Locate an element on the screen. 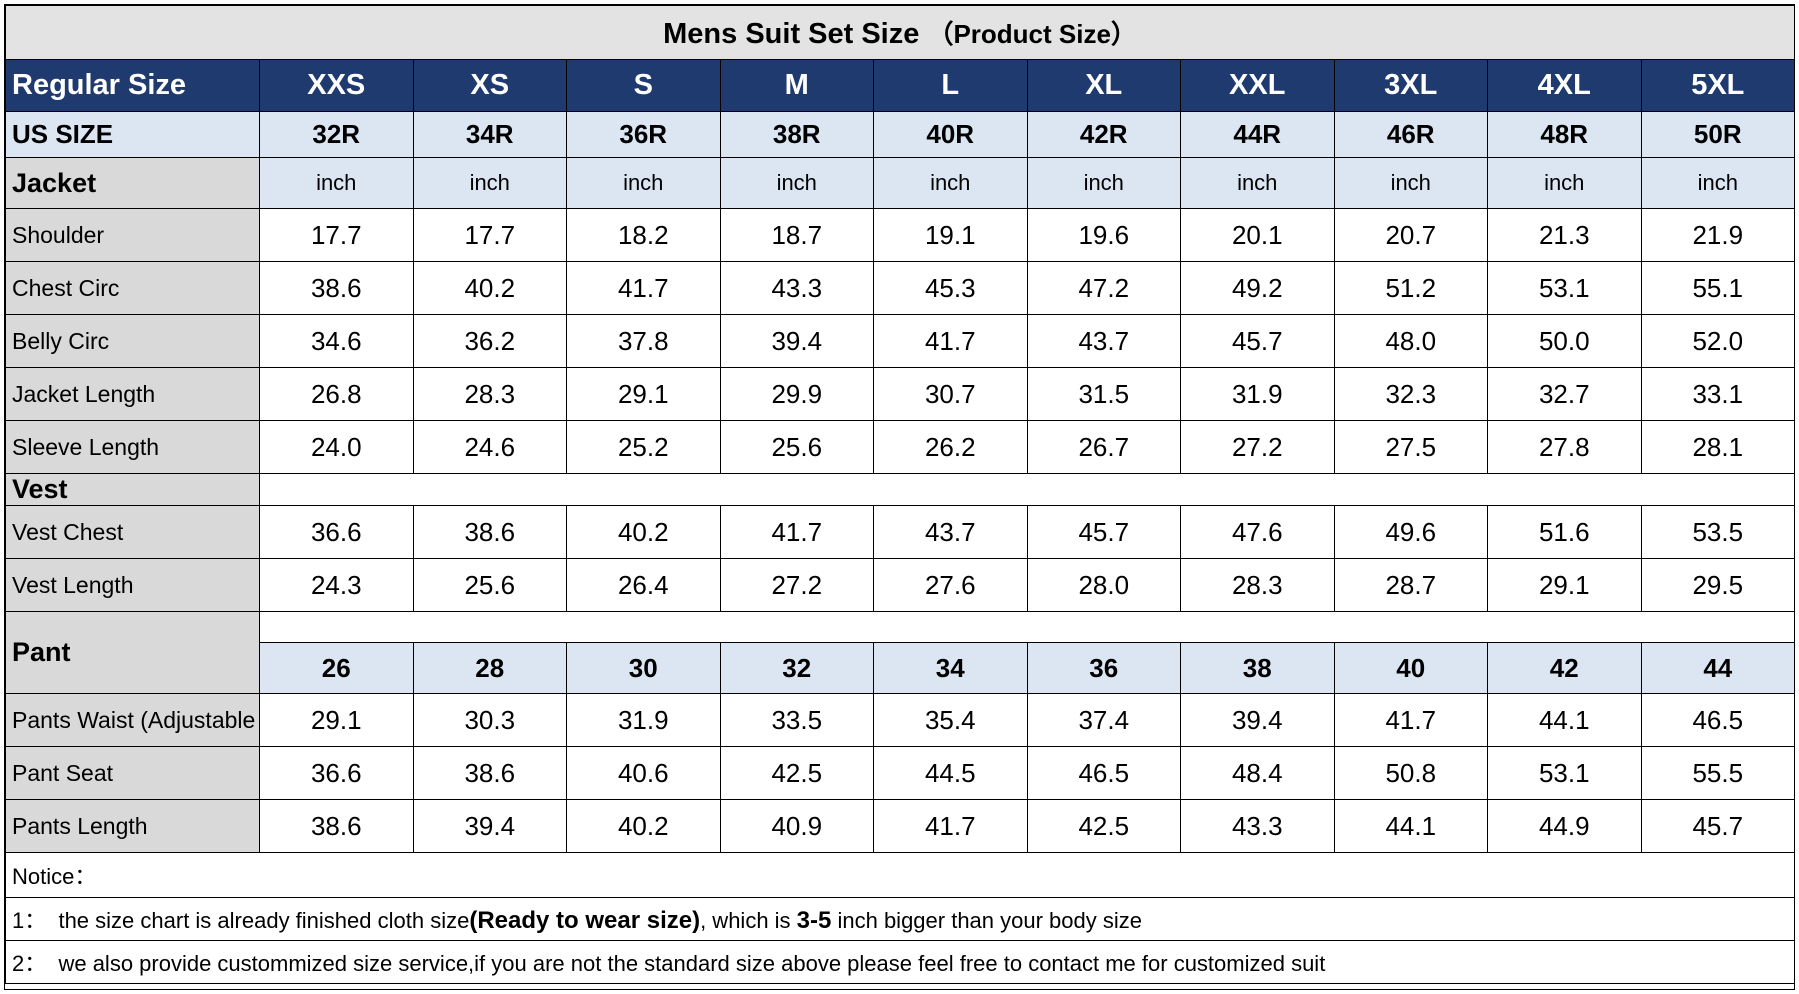  measurement-value: 40.6 is located at coordinates (643, 773).